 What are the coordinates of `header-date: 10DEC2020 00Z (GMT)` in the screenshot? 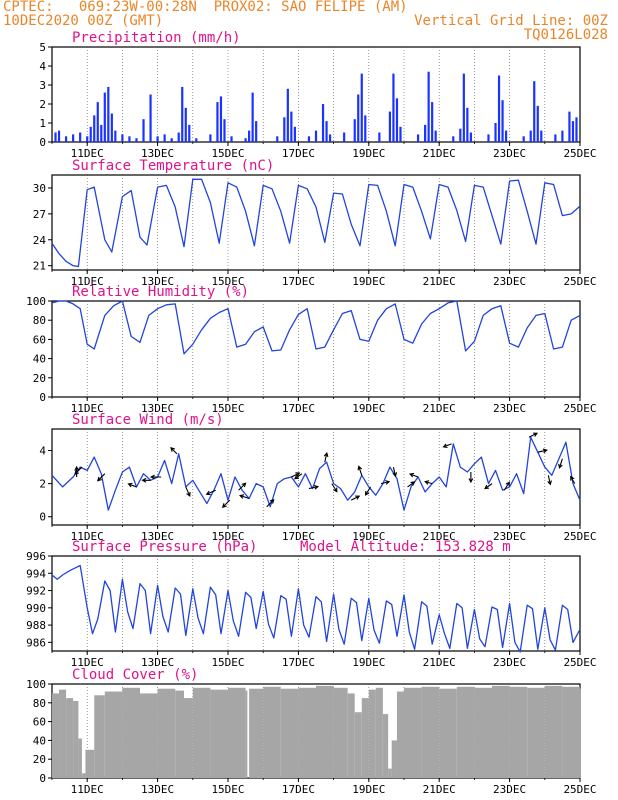 It's located at (83, 21).